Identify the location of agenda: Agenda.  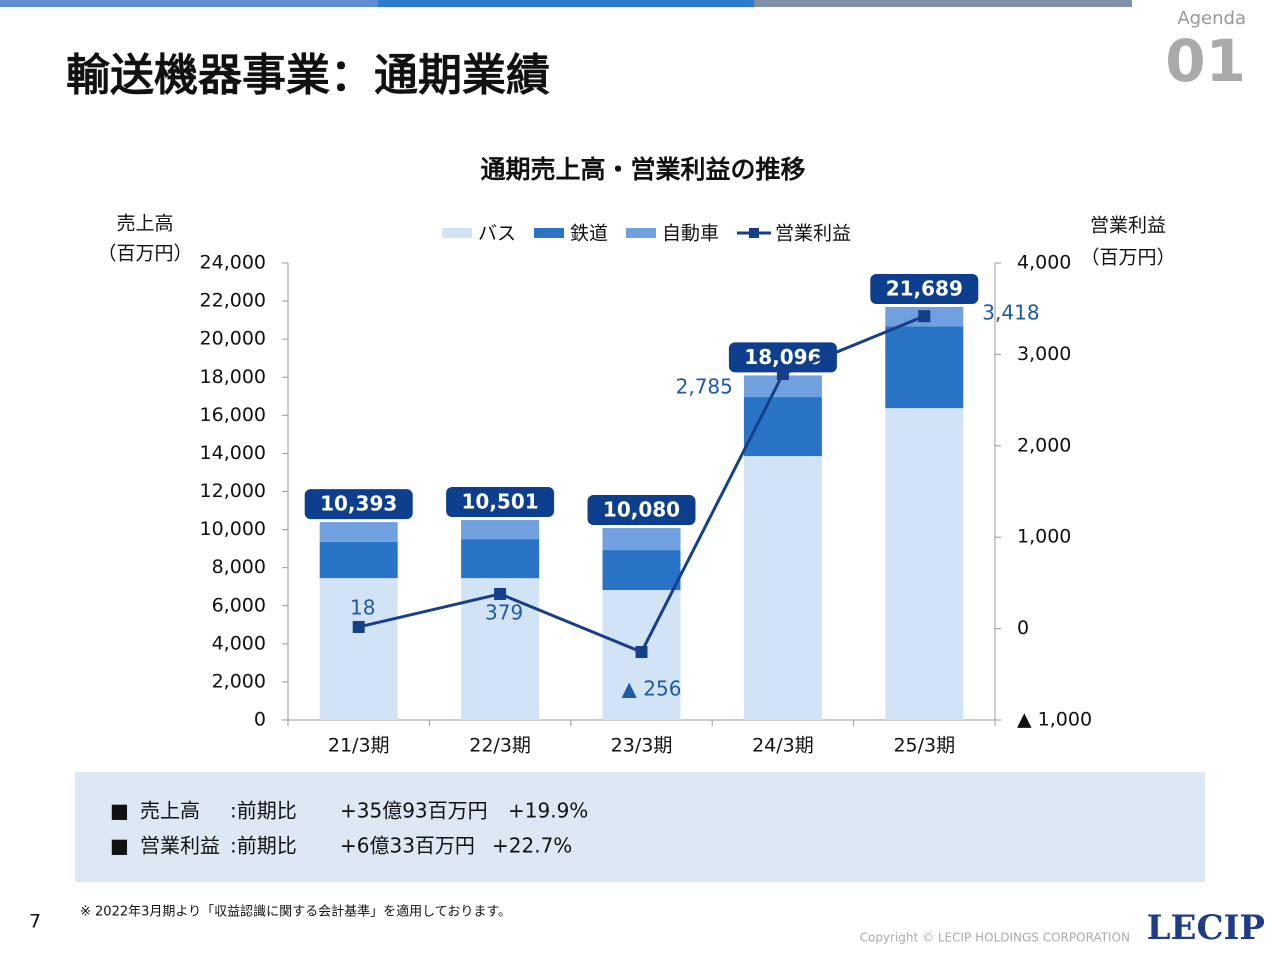
(1211, 18).